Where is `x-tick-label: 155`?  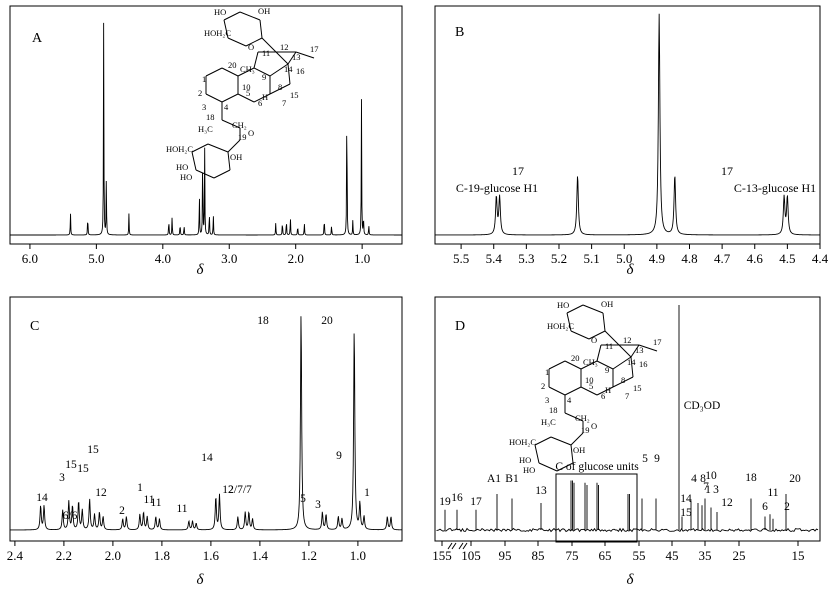 x-tick-label: 155 is located at coordinates (442, 555).